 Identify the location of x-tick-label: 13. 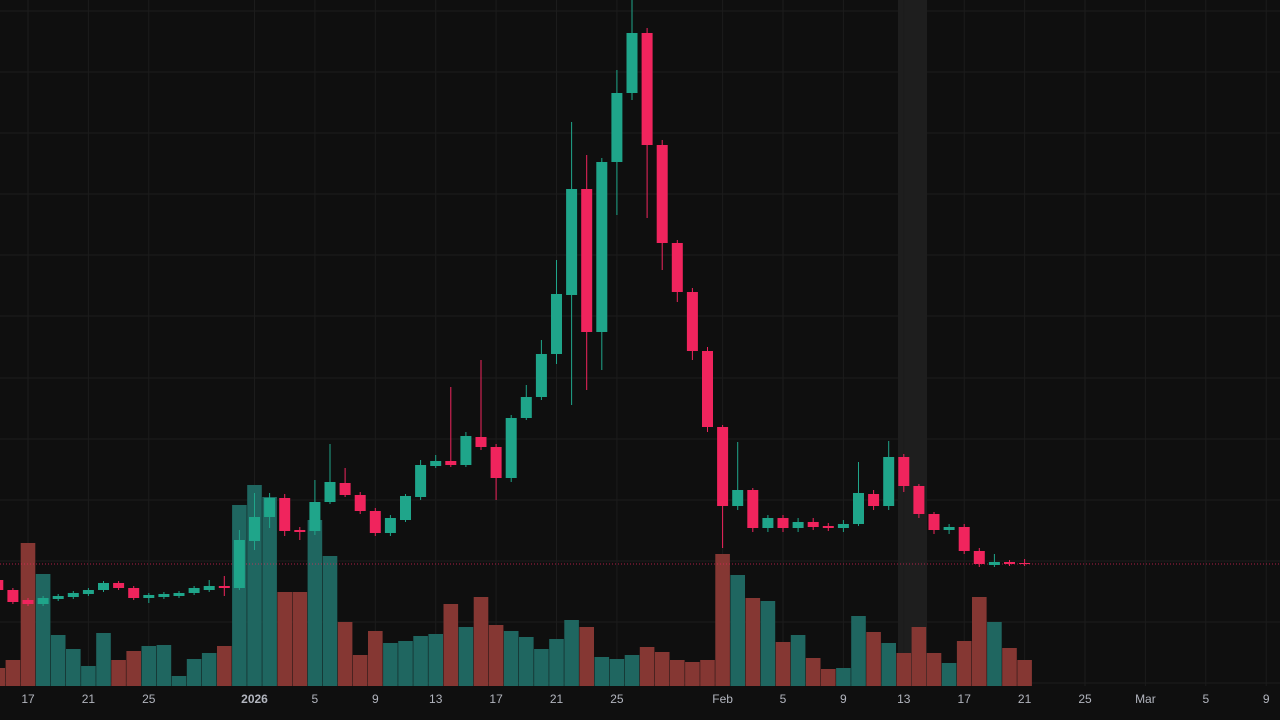
(436, 699).